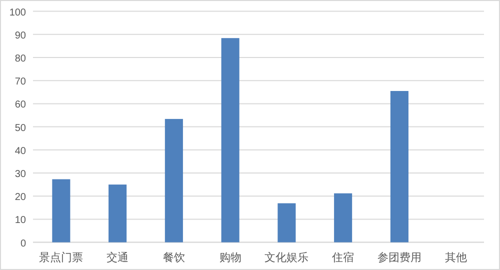 The width and height of the screenshot is (500, 270). What do you see at coordinates (20, 36) in the screenshot?
I see `y-tick-label: 90` at bounding box center [20, 36].